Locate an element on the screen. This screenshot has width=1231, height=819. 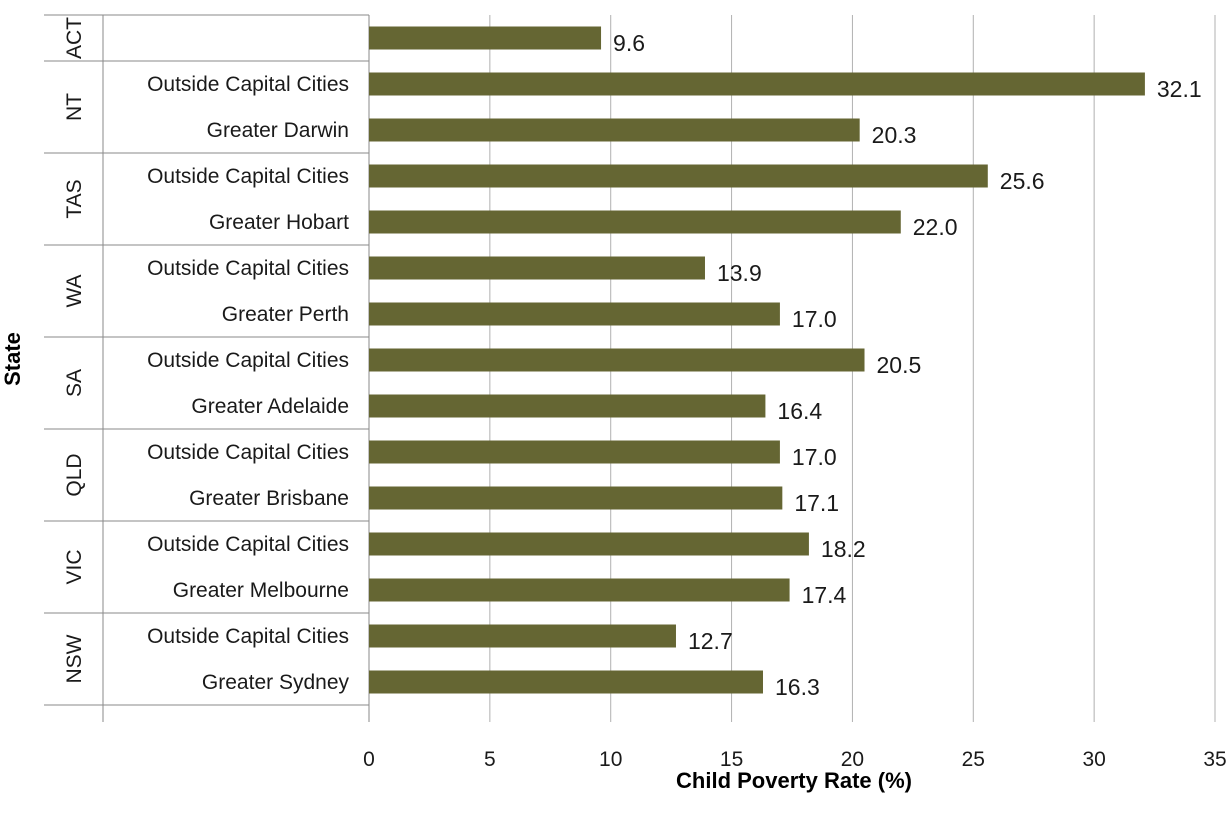
x-tick-label: 10 is located at coordinates (610, 759).